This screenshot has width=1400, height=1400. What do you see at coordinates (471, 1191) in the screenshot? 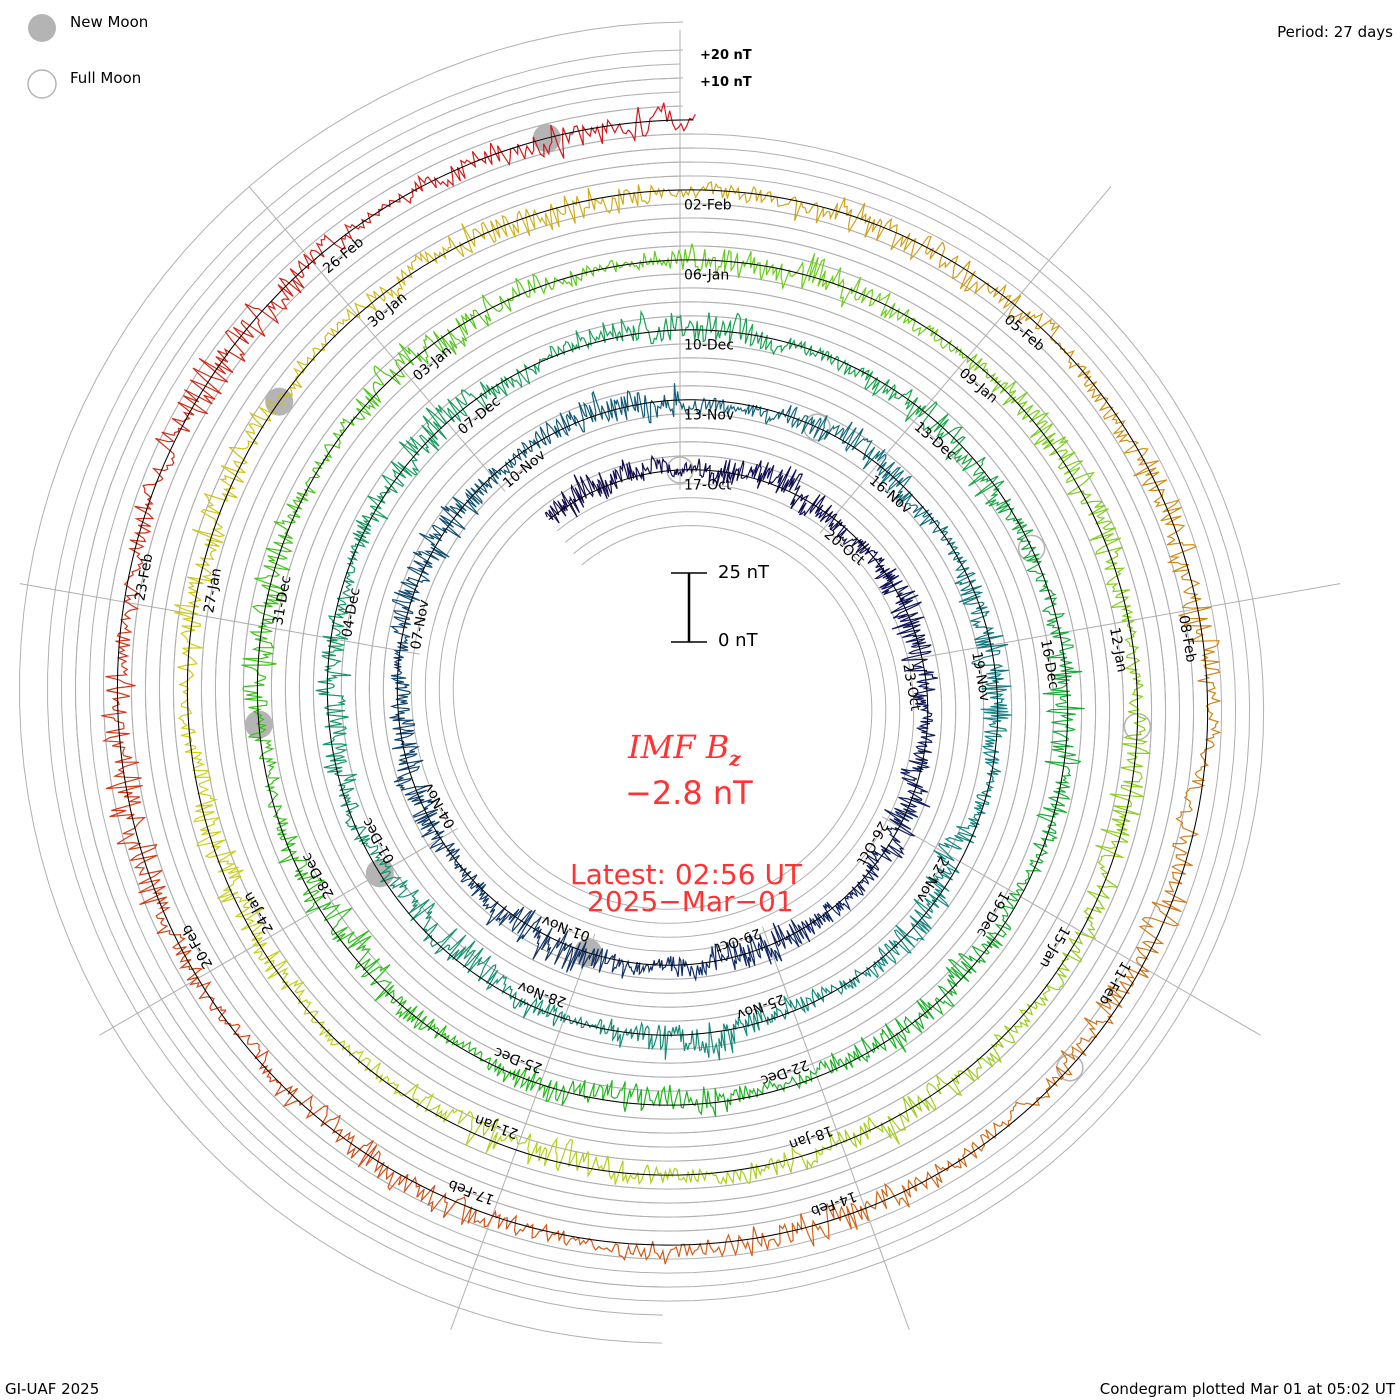
I see `date-label: 17-Feb` at bounding box center [471, 1191].